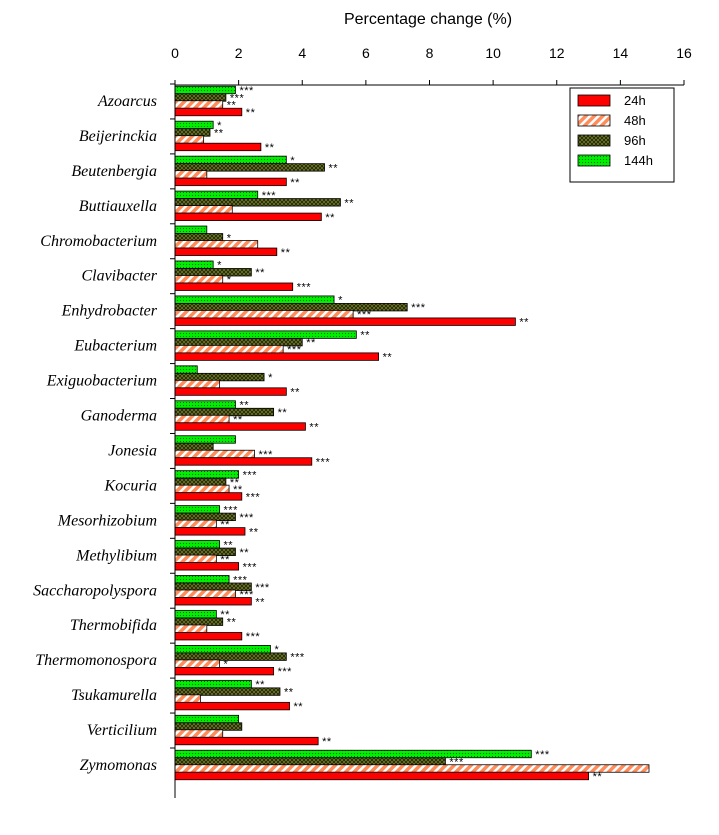 The image size is (719, 835). I want to click on x-tick-label: 0, so click(175, 53).